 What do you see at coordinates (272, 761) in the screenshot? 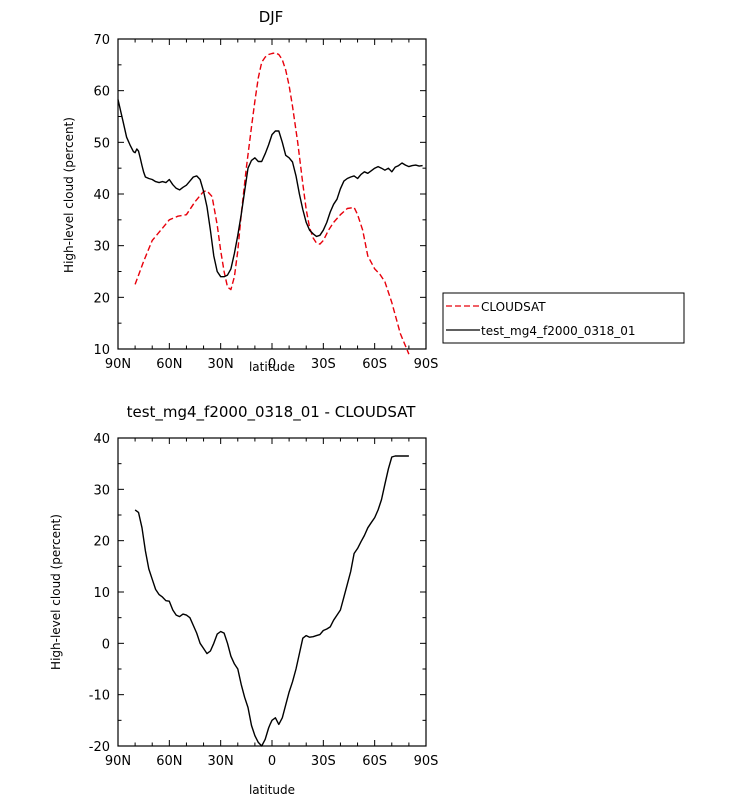
I see `bottom-x-tick-label: 0` at bounding box center [272, 761].